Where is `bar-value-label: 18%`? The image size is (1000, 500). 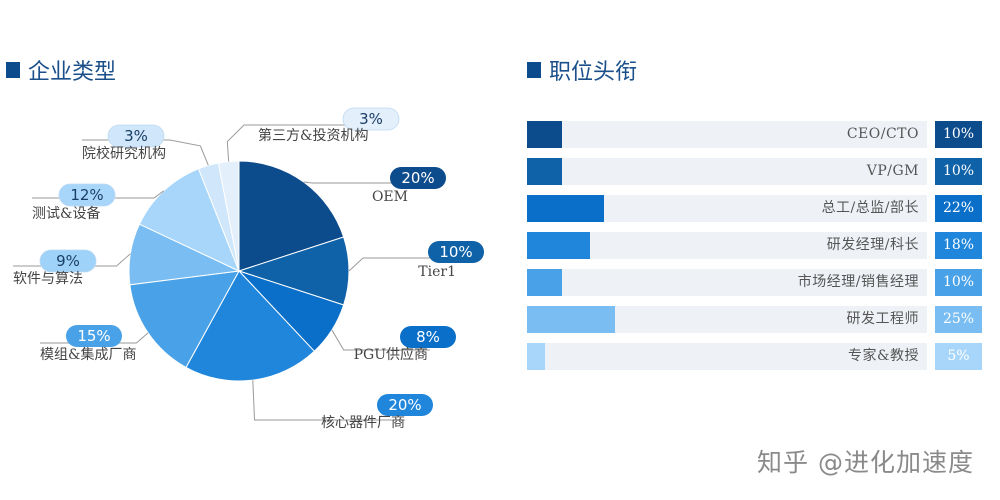 bar-value-label: 18% is located at coordinates (958, 245).